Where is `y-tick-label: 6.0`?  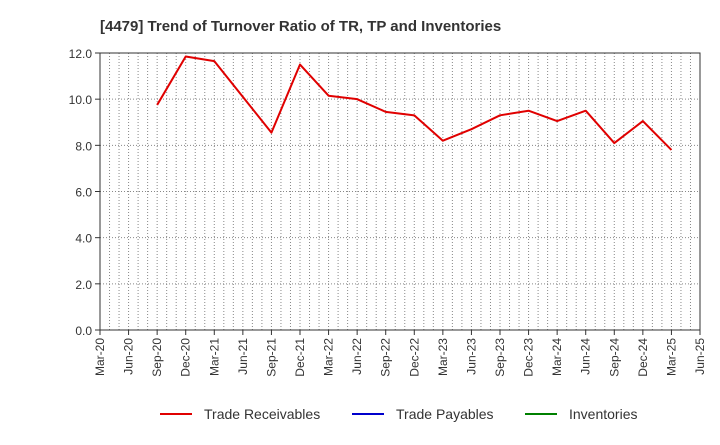
y-tick-label: 6.0 is located at coordinates (83, 193).